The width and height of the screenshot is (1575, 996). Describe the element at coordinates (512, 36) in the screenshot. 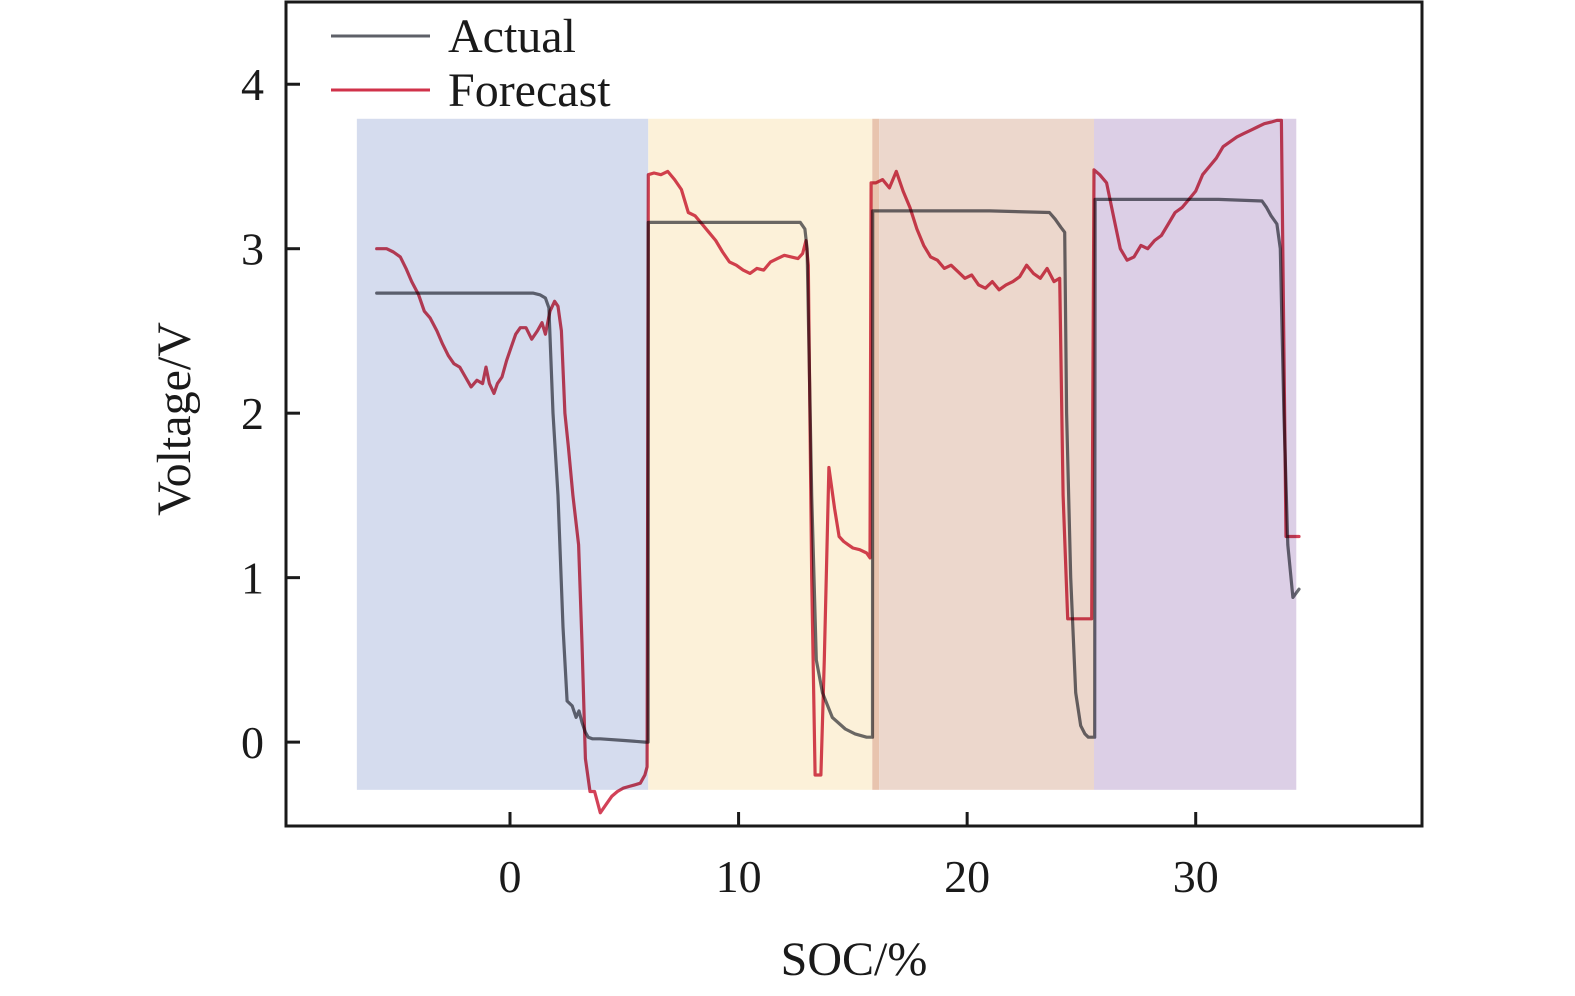

I see `legend-label-actual: Actual` at that location.